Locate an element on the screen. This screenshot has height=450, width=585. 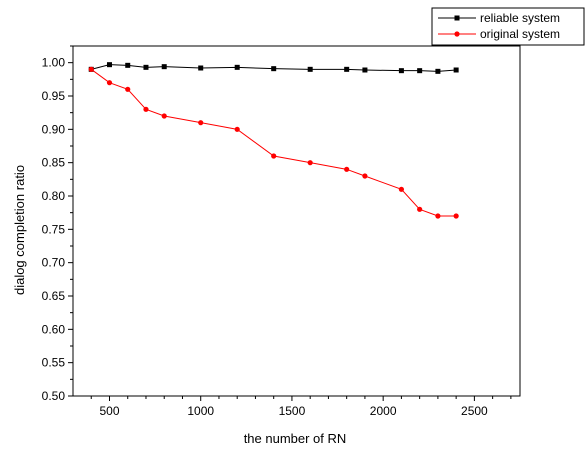
y-axis-title: dialog completion ratio is located at coordinates (19, 230).